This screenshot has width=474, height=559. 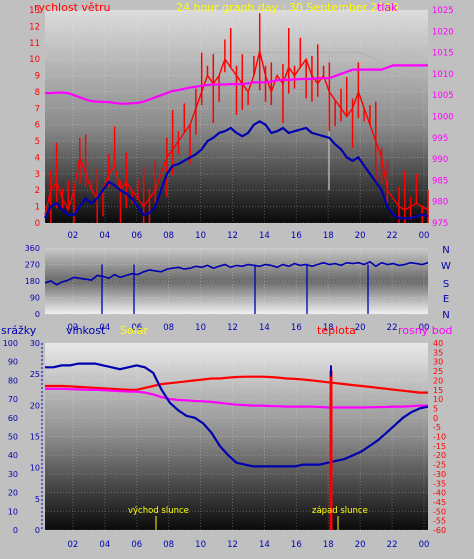 I want to click on temperature-axis-tick: 5, so click(x=435, y=408).